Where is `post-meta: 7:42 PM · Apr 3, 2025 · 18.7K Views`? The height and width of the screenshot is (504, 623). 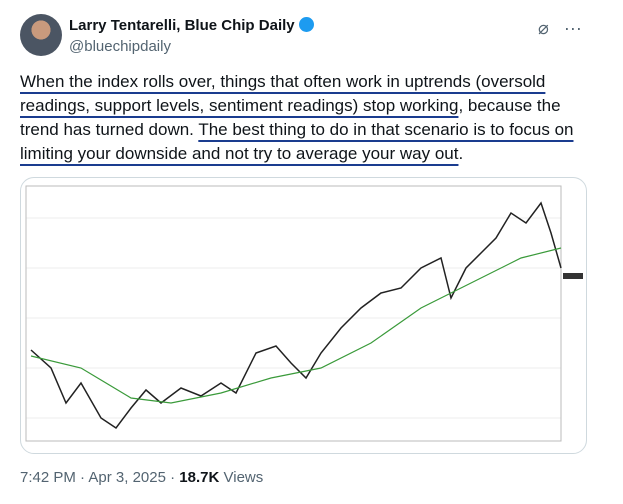
post-meta: 7:42 PM · Apr 3, 2025 · 18.7K Views is located at coordinates (142, 477).